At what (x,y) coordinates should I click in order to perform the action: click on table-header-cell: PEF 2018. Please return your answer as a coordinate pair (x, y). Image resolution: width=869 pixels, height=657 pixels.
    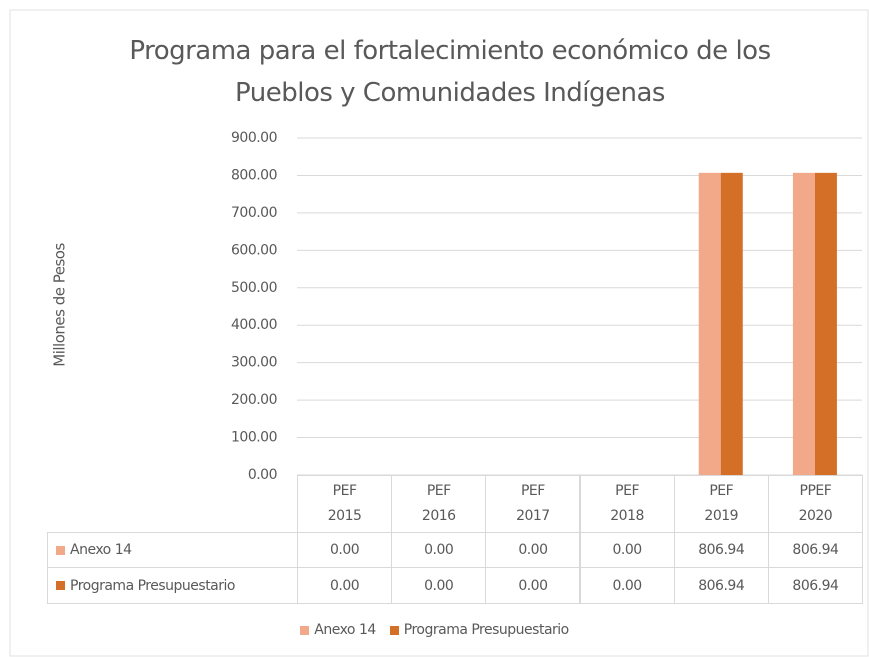
    Looking at the image, I should click on (627, 504).